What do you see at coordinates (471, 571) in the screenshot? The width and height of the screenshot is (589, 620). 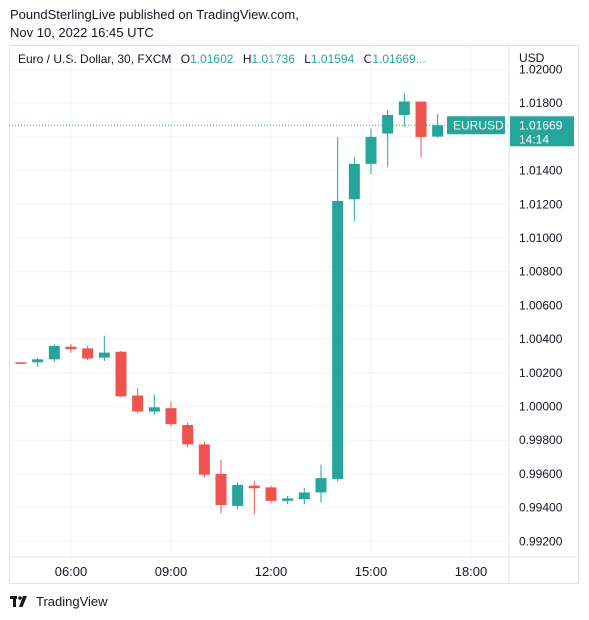 I see `time-tick-label: 18:00` at bounding box center [471, 571].